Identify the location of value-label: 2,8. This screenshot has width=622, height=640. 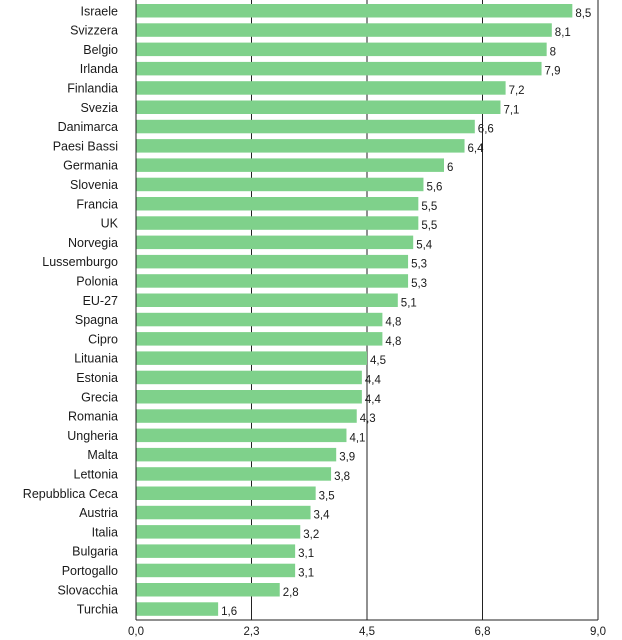
(291, 593).